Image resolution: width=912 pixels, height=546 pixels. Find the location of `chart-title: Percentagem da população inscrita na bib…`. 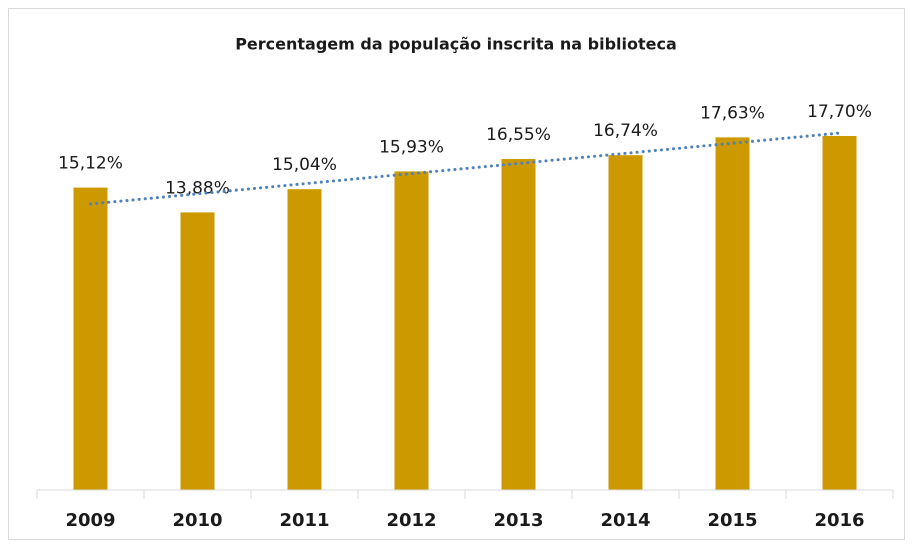

chart-title: Percentagem da população inscrita na bib… is located at coordinates (456, 44).